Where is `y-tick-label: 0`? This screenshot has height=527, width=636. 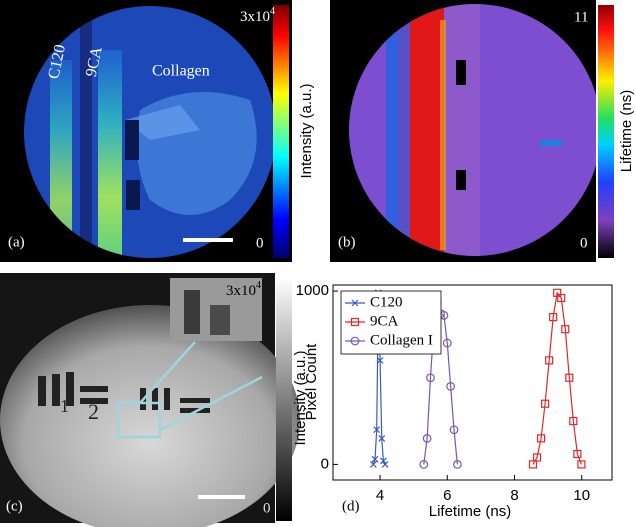 y-tick-label: 0 is located at coordinates (325, 463).